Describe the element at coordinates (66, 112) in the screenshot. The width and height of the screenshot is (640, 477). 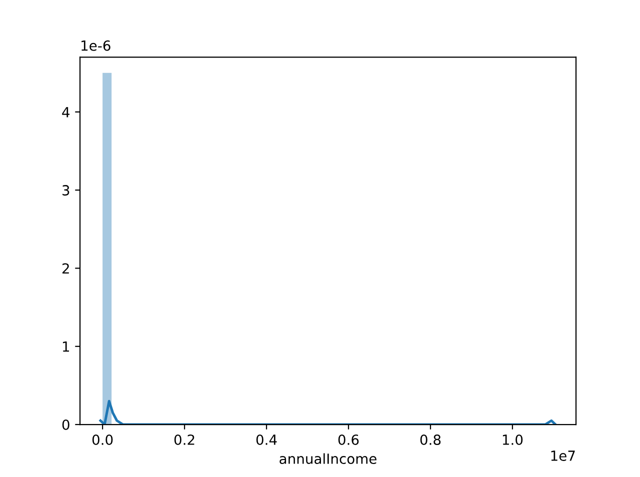
I see `y-tick-label: 4` at that location.